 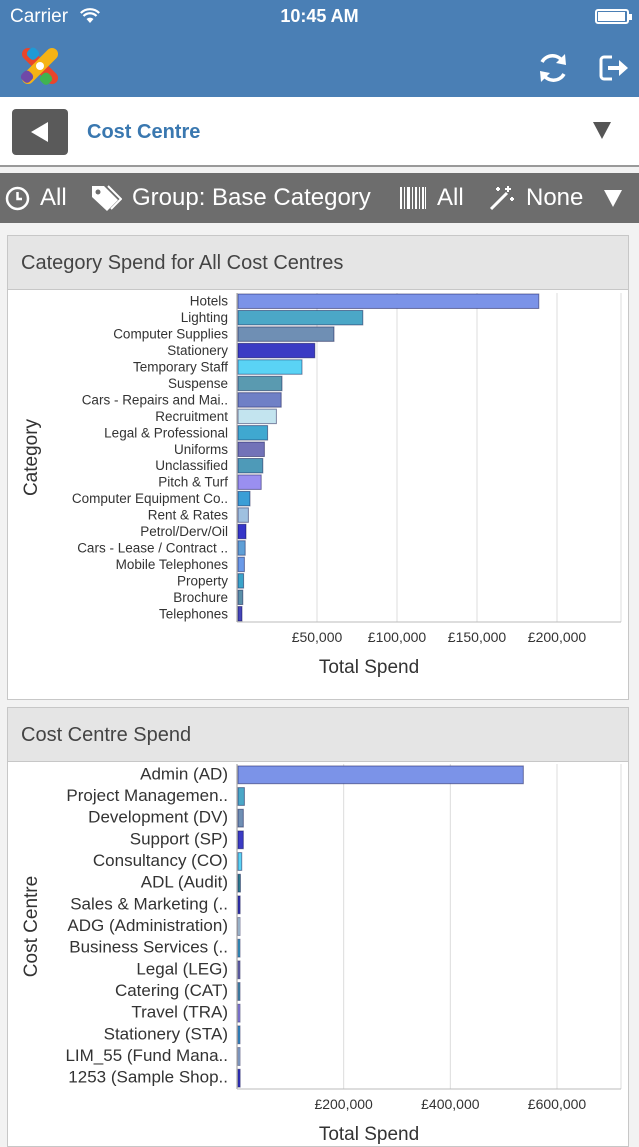 I want to click on tags-icon, so click(x=107, y=198).